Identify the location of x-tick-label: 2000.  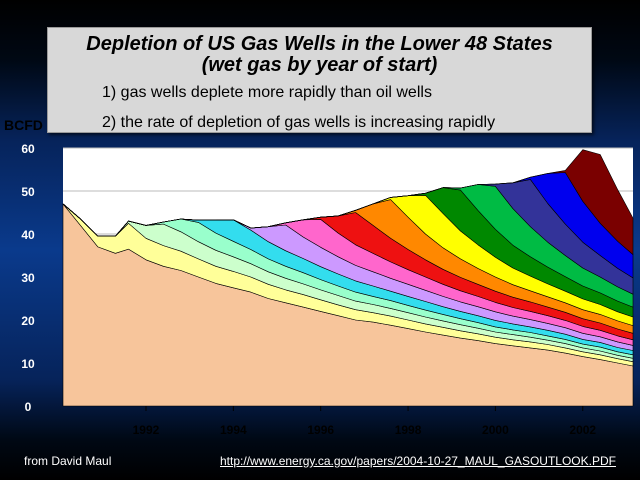
(495, 430).